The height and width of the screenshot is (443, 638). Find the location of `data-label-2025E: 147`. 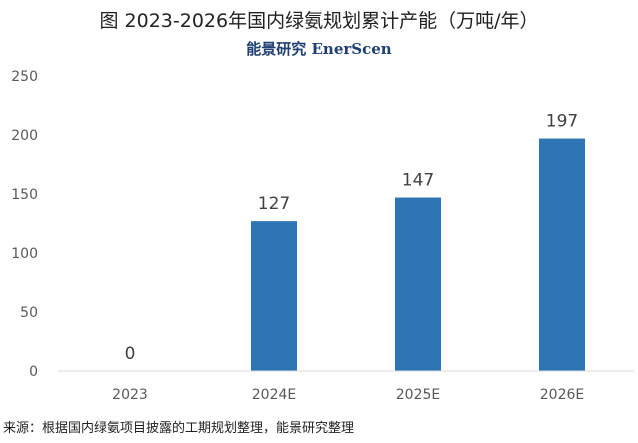

data-label-2025E: 147 is located at coordinates (418, 181).